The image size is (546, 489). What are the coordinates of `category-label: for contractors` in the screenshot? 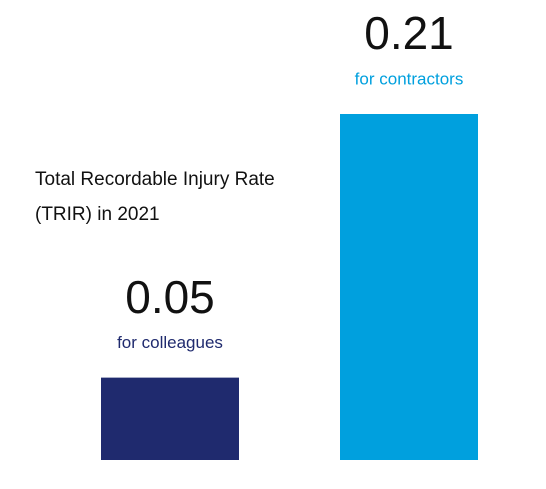 It's located at (409, 78).